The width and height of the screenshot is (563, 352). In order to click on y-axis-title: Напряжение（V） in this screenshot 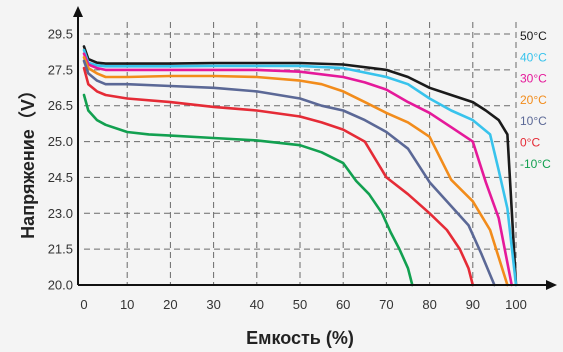, I will do `click(28, 160)`.